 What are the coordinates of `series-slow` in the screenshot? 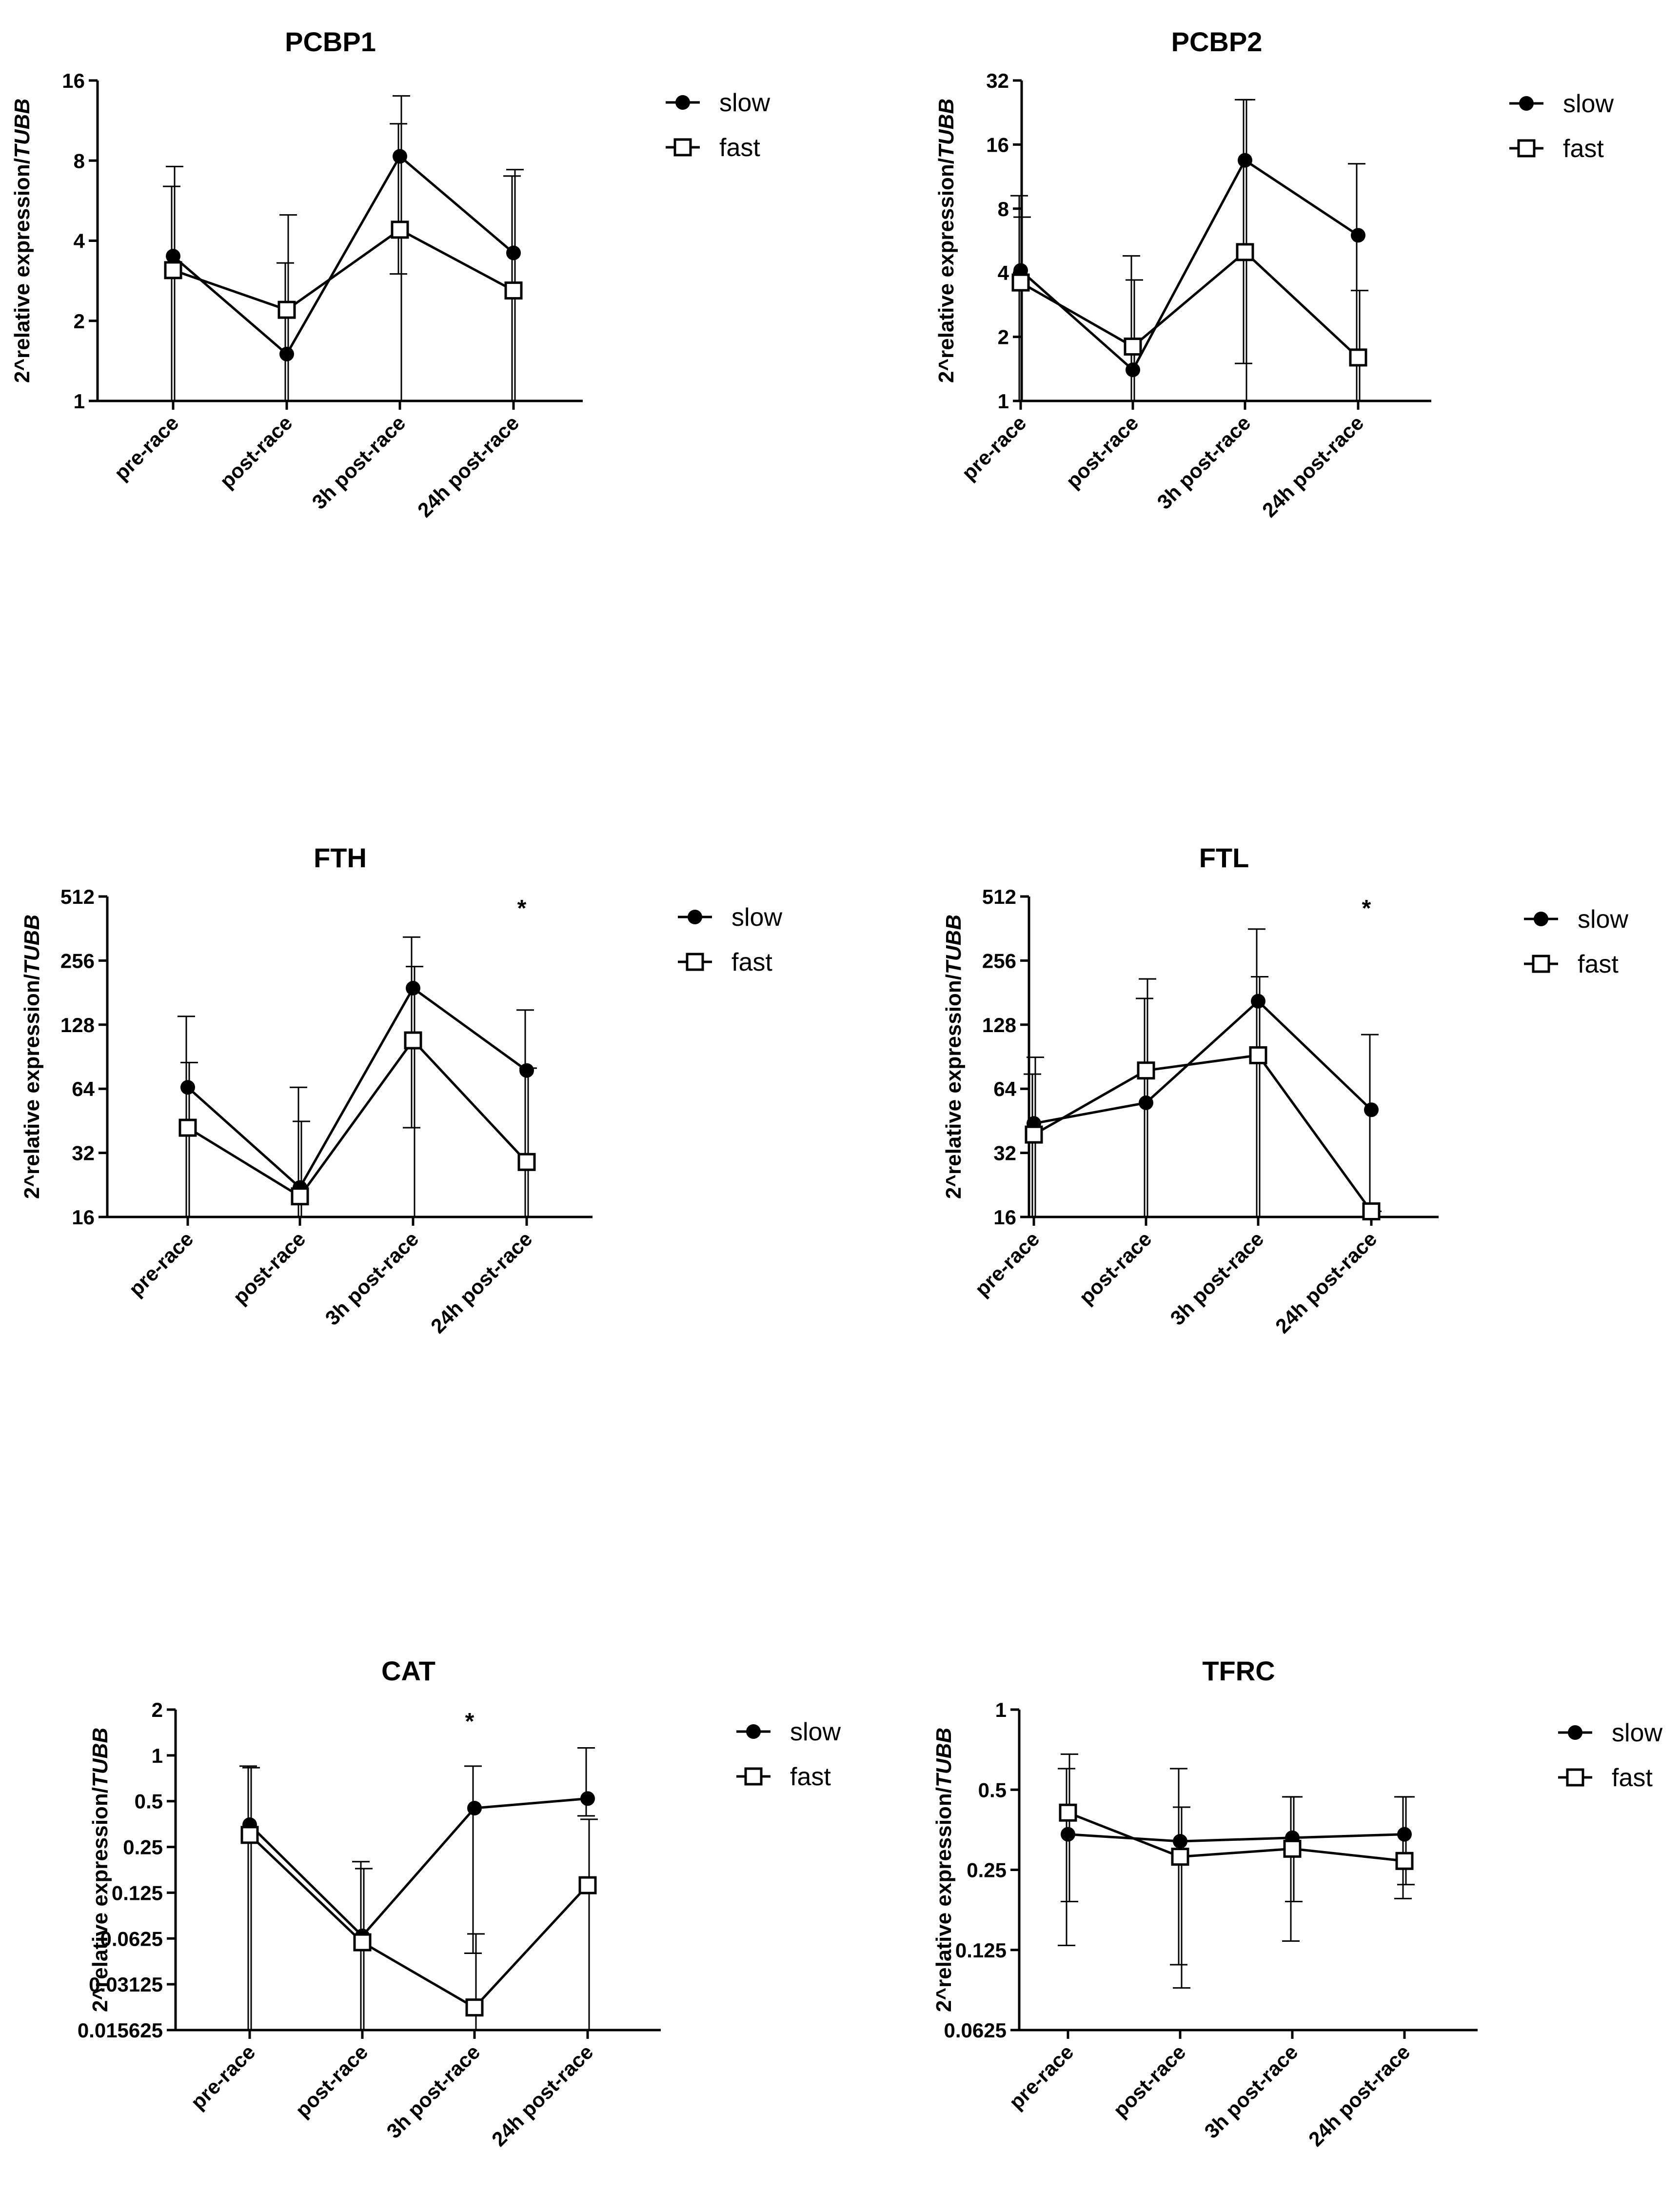 It's located at (1188, 250).